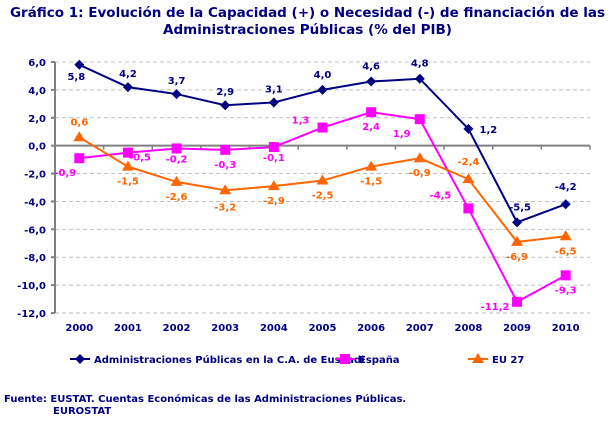  I want to click on data-label: -0,5, so click(140, 158).